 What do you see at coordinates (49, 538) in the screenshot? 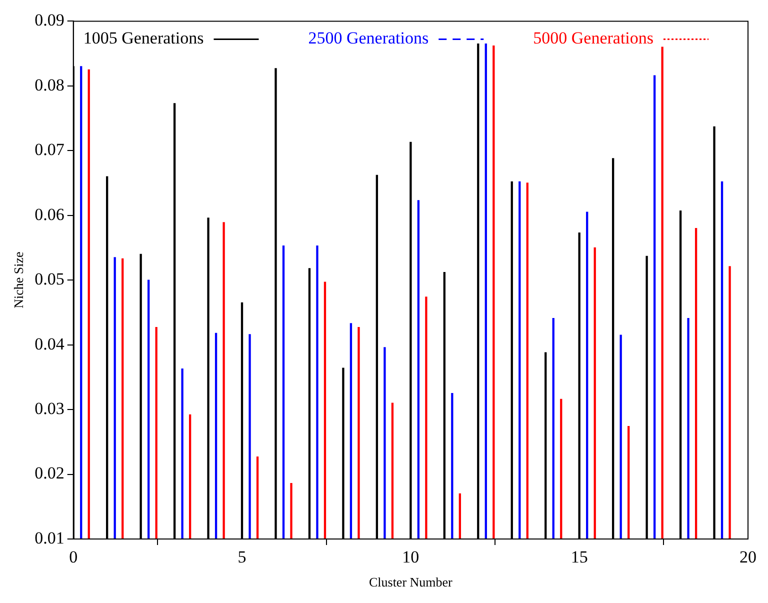
I see `y-tick-label: 0.01` at bounding box center [49, 538].